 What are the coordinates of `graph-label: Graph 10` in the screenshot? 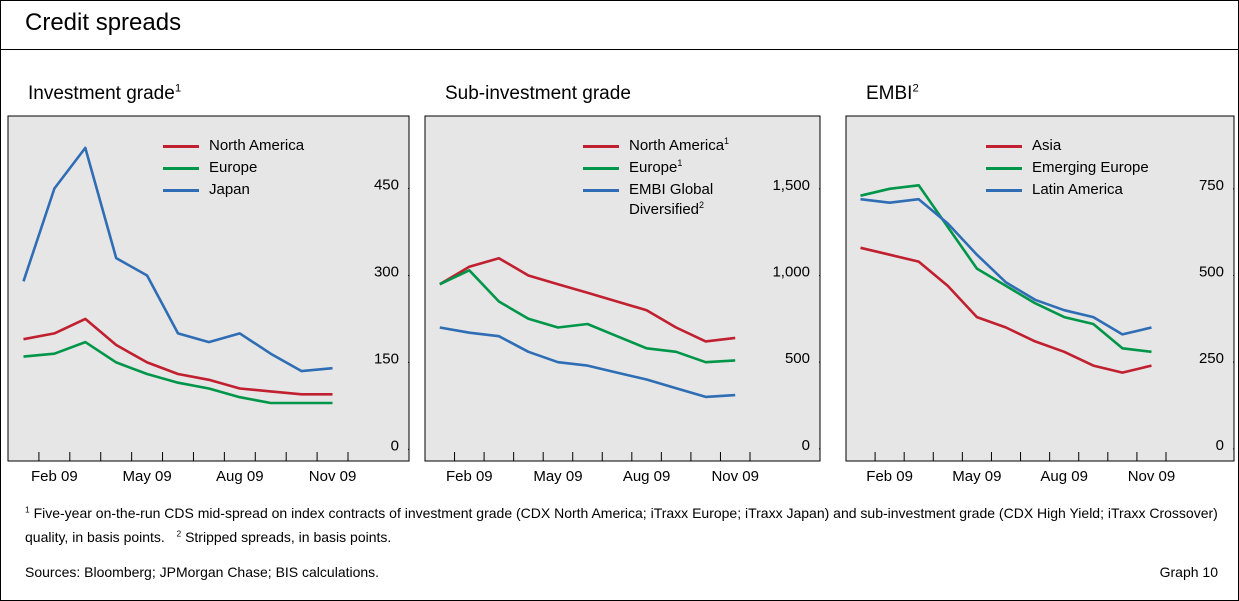 It's located at (1188, 572).